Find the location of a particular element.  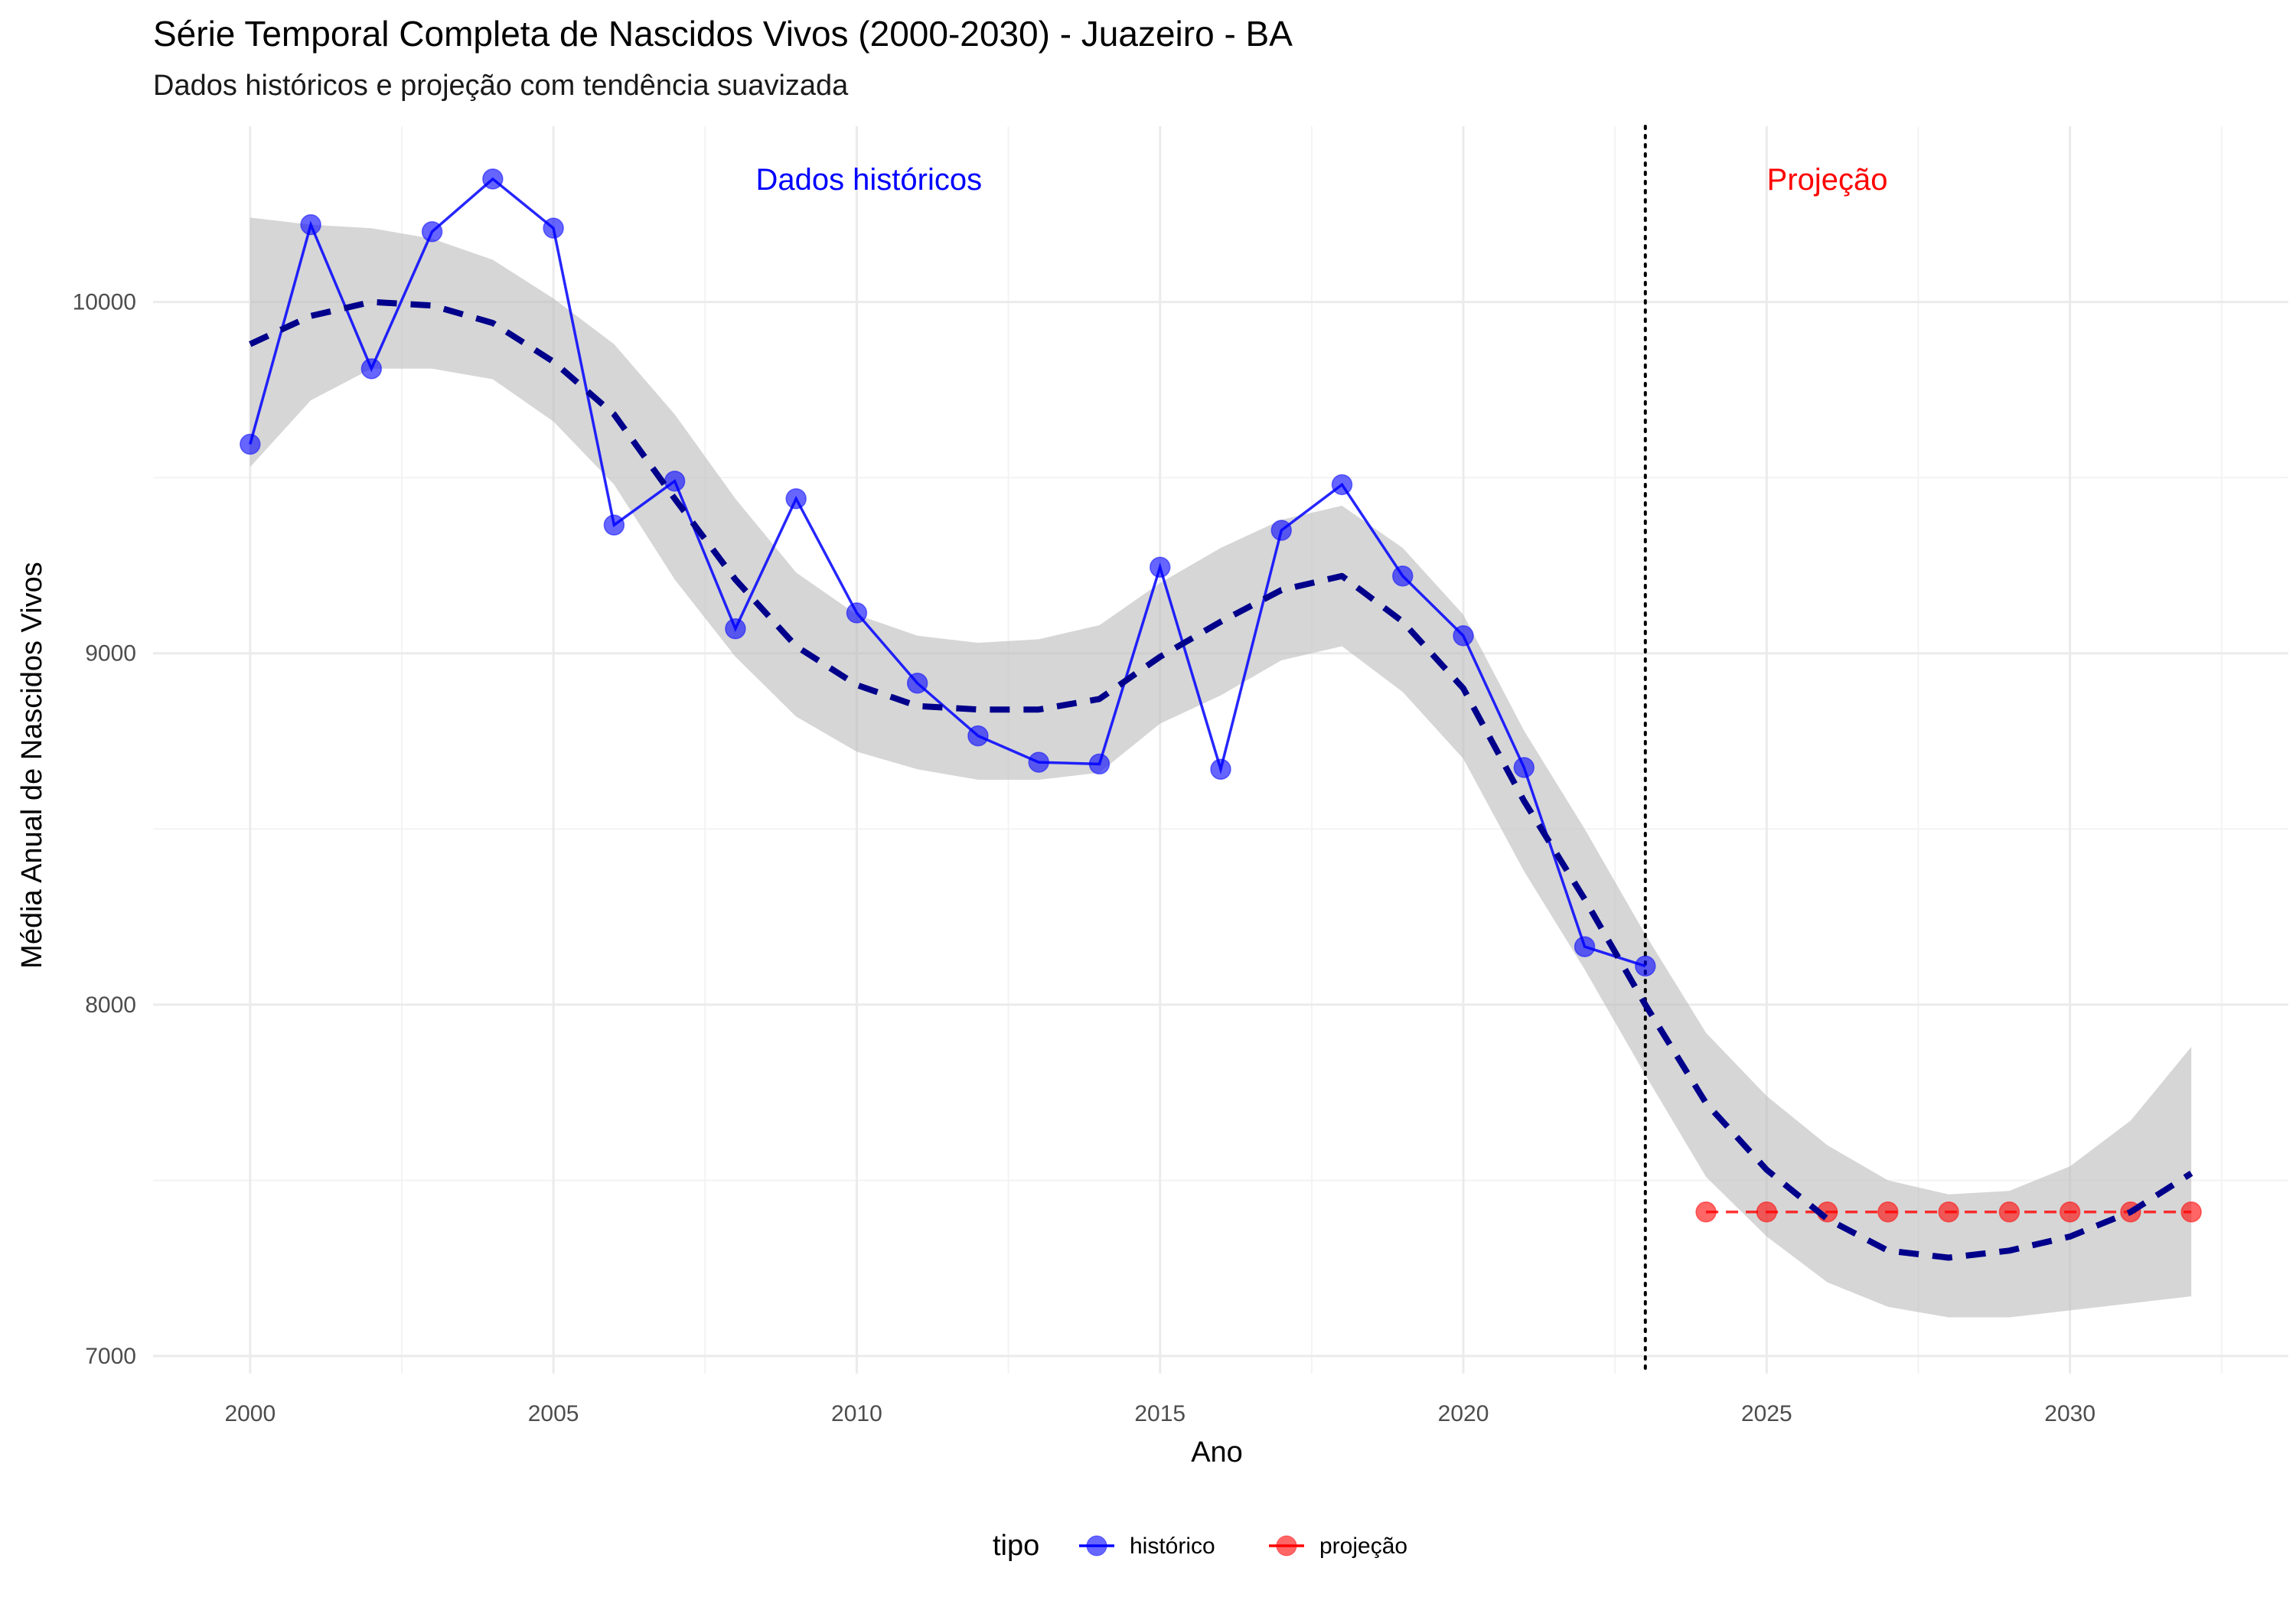

y-tick-label: 10000 is located at coordinates (104, 302).